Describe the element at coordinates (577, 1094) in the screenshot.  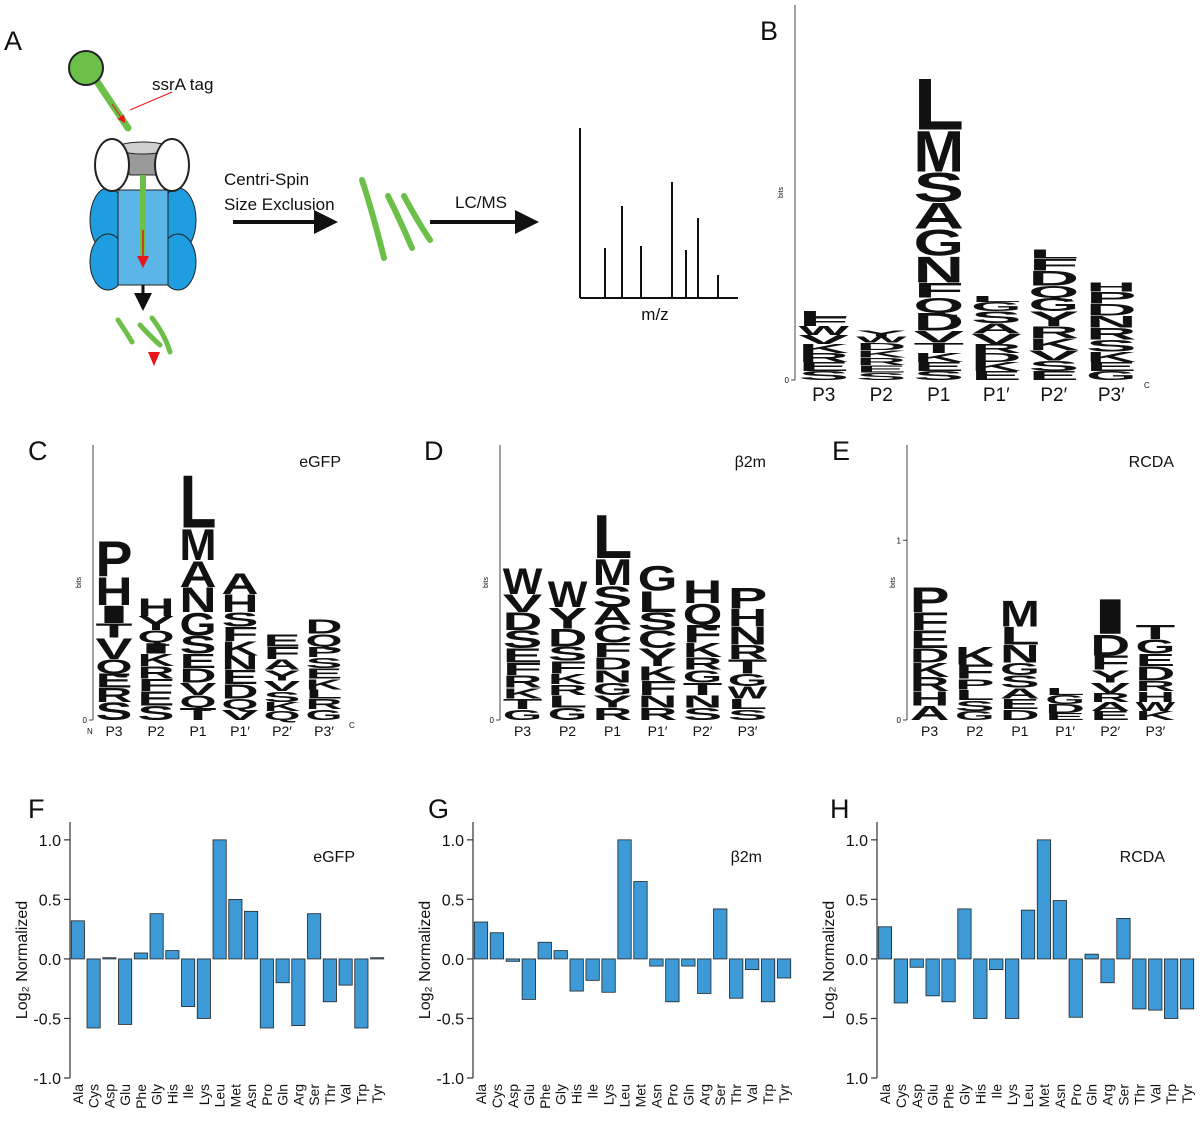
I see `x-tick-label: His` at that location.